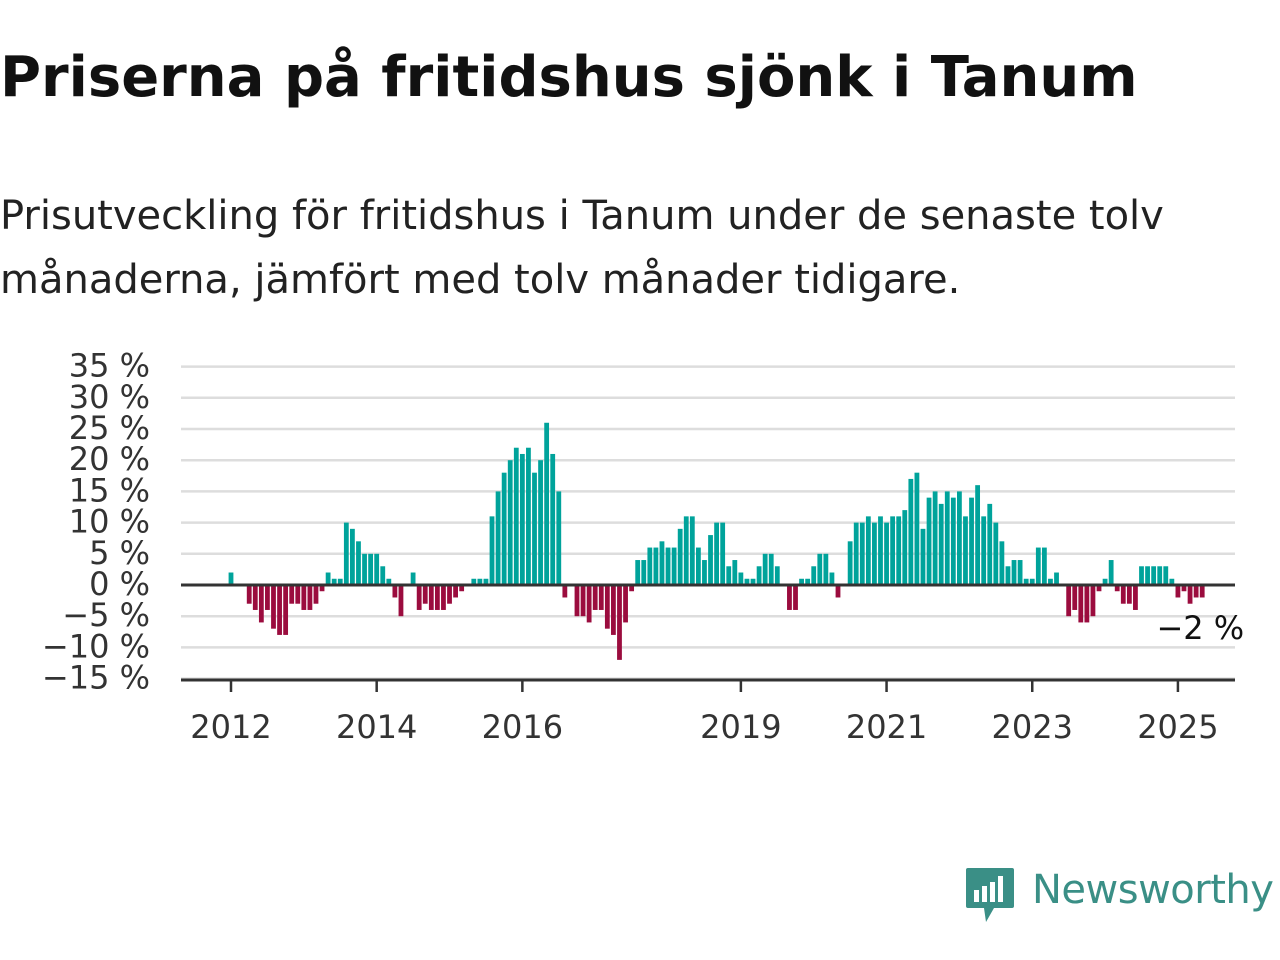 This screenshot has width=1280, height=960. I want to click on last-value-label: −2 %, so click(1200, 628).